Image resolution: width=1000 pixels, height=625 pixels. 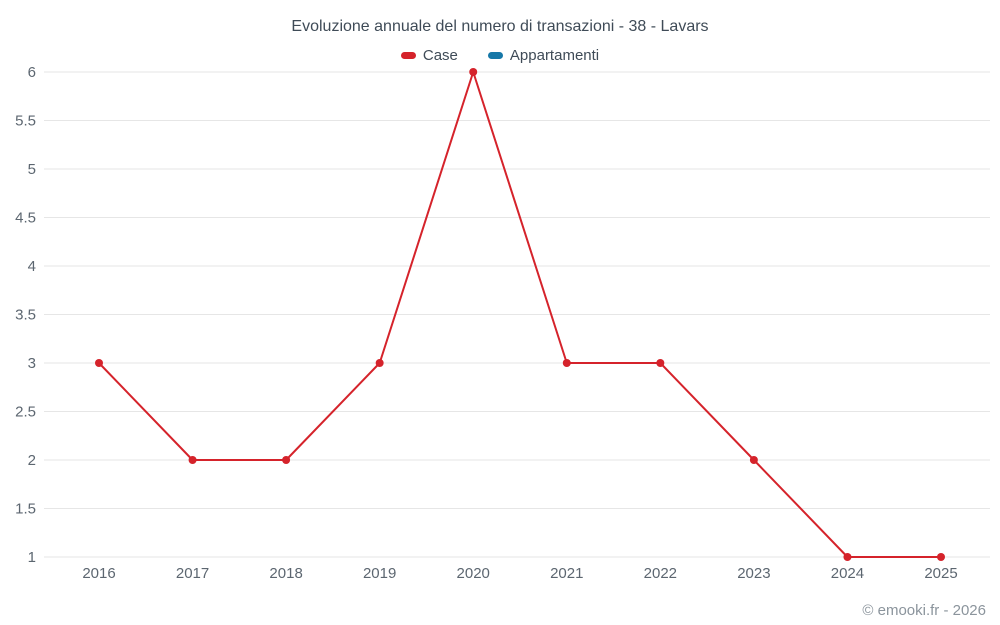 What do you see at coordinates (32, 169) in the screenshot?
I see `y-tick-label: 5` at bounding box center [32, 169].